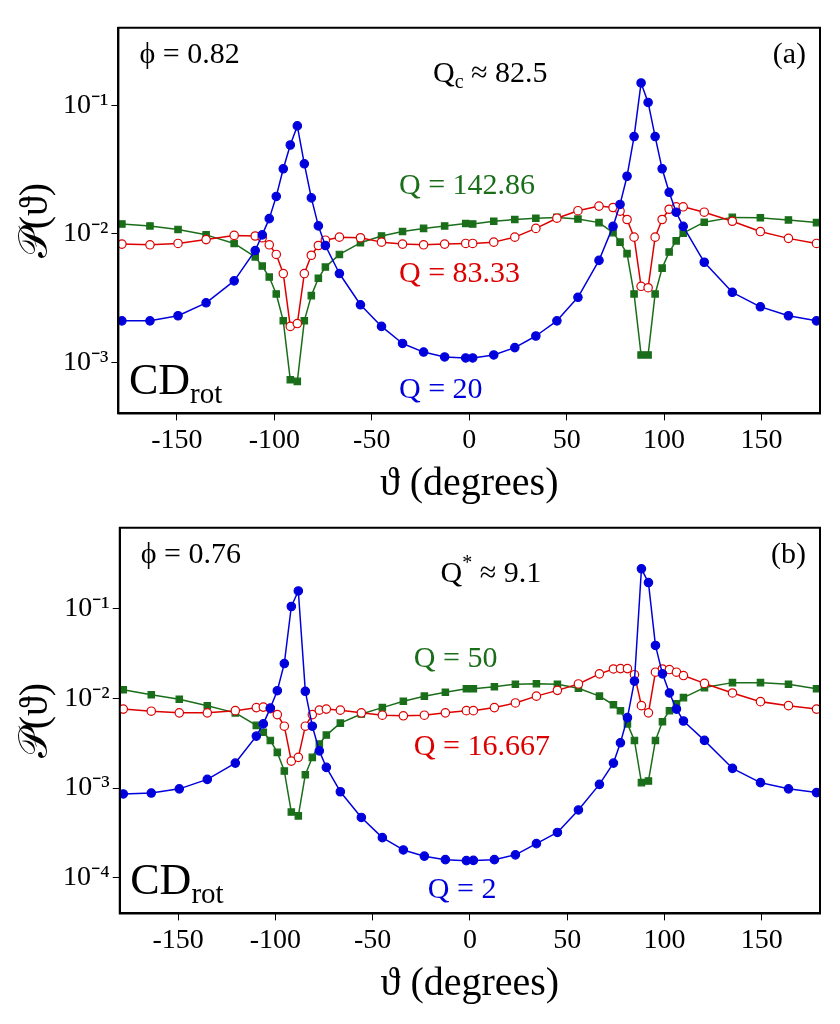 This screenshot has height=1024, width=840. I want to click on series-label: Q = 20, so click(441, 388).